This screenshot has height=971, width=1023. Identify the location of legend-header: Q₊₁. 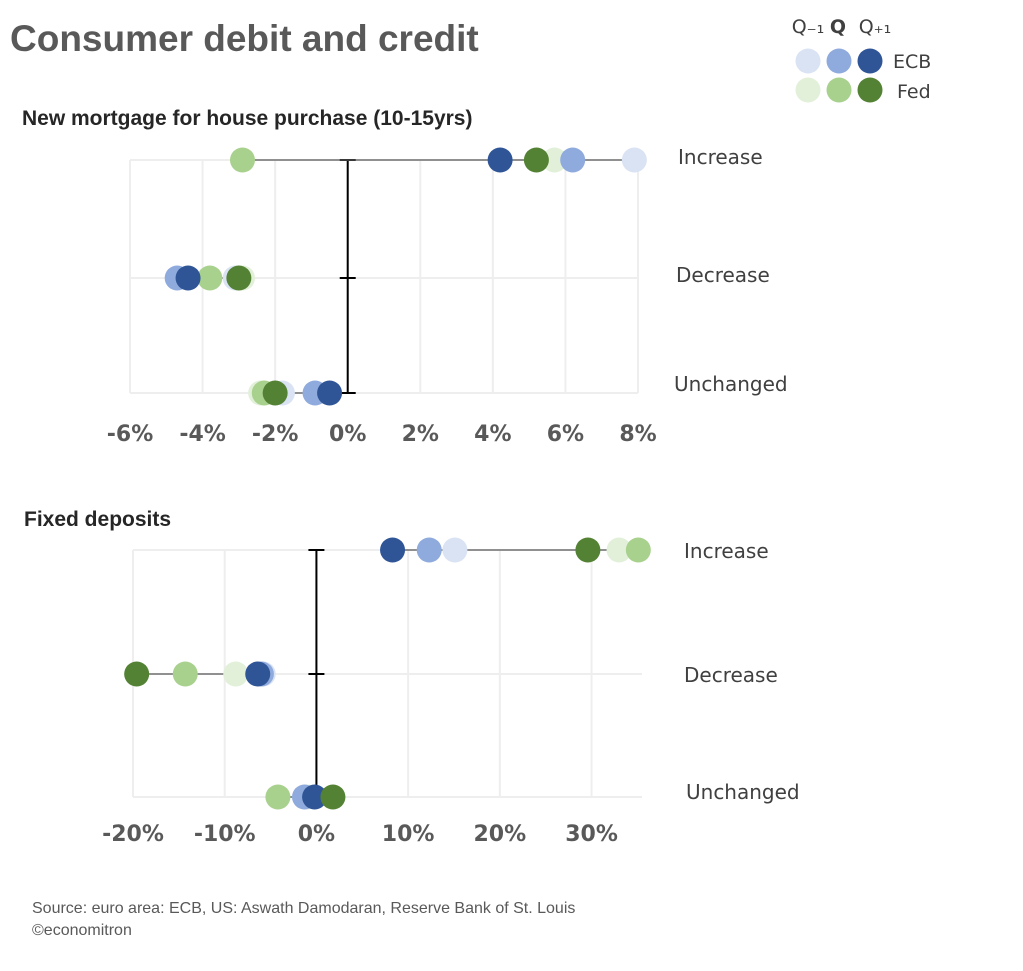
(875, 27).